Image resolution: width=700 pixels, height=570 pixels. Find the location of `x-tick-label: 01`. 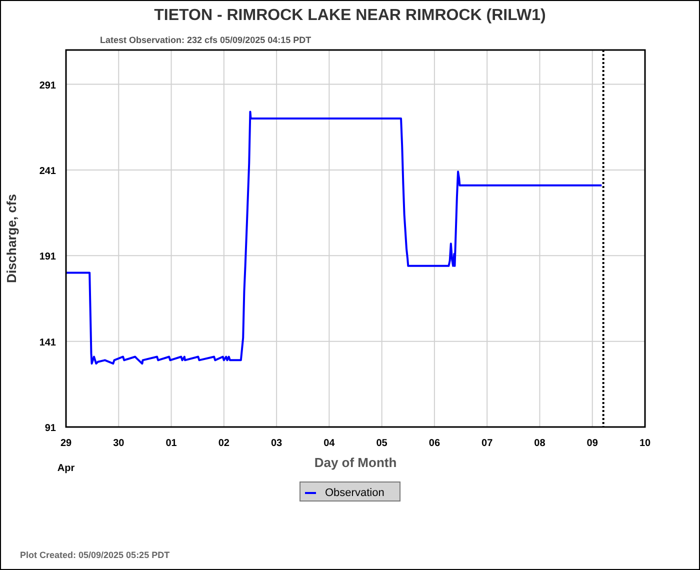

x-tick-label: 01 is located at coordinates (172, 443).